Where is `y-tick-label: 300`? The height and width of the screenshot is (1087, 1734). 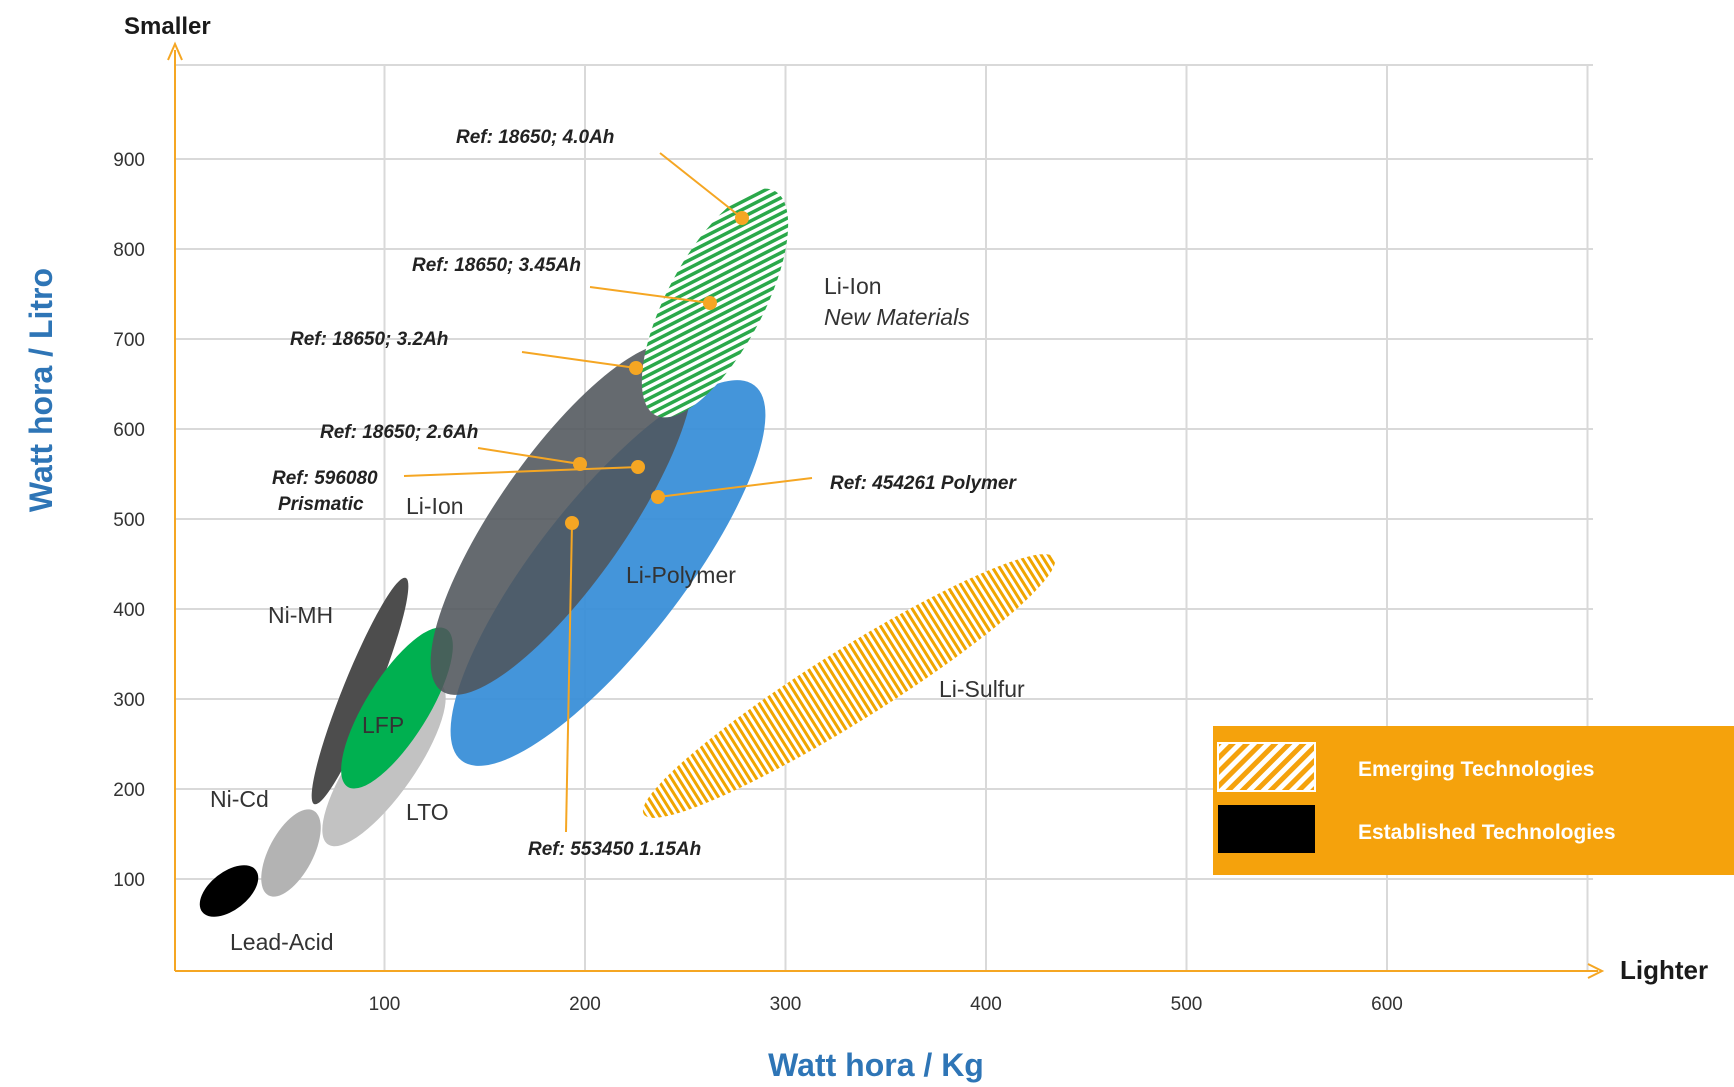 y-tick-label: 300 is located at coordinates (129, 700).